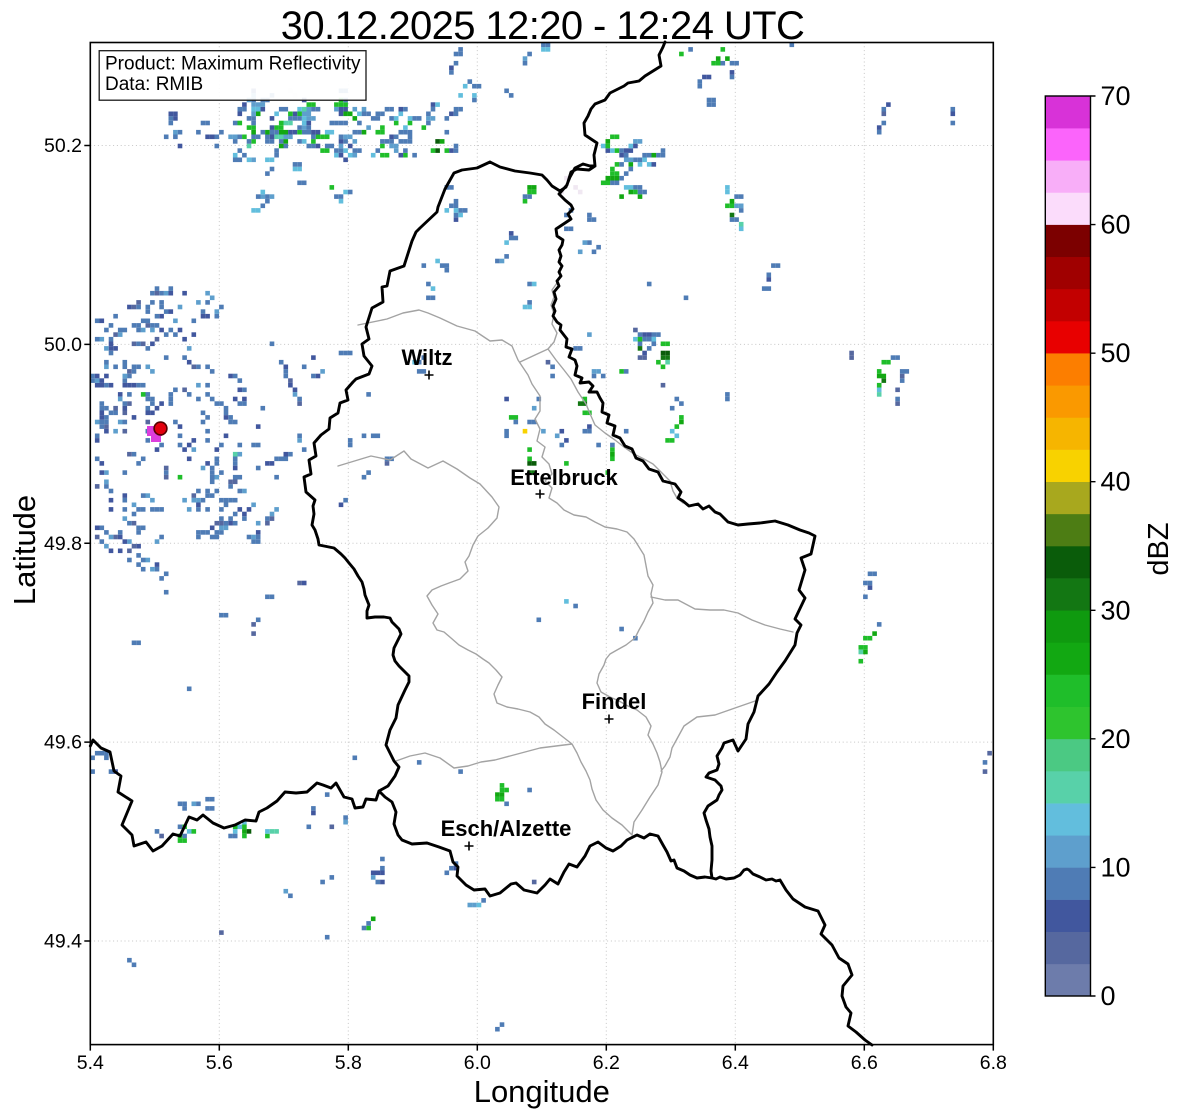  I want to click on svg-text: 40, so click(1116, 482).